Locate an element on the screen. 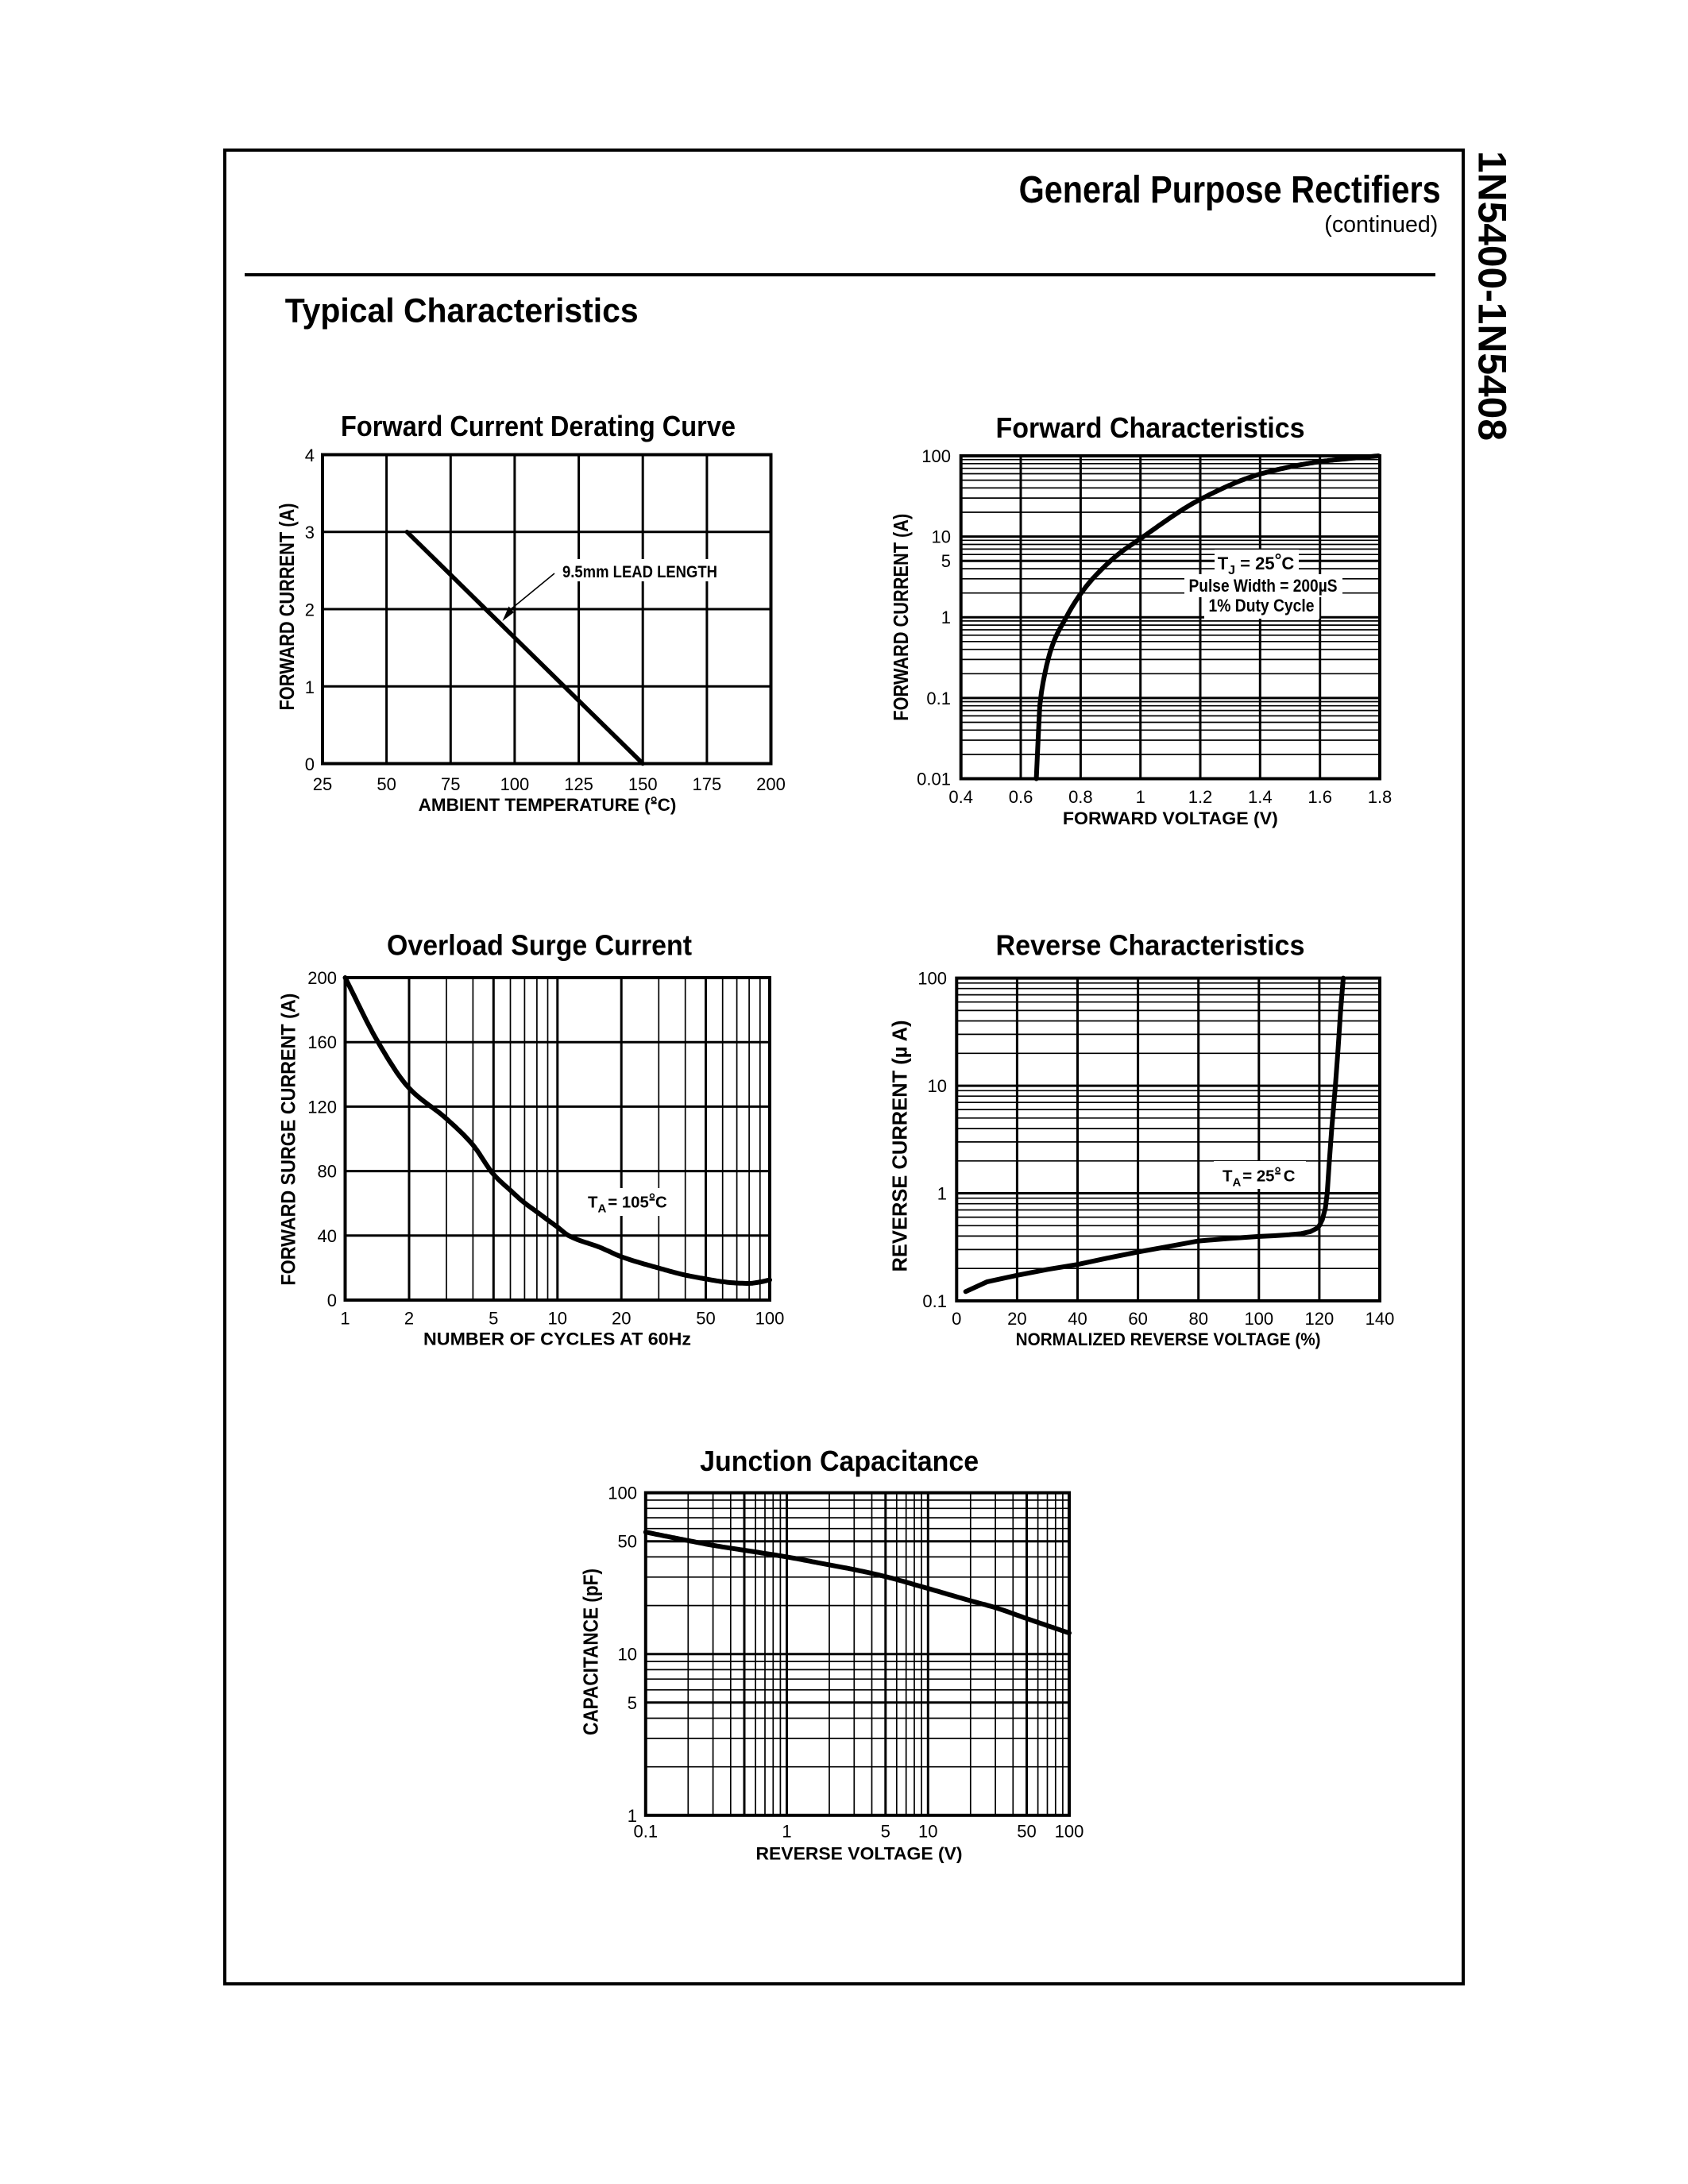  svg-text: 0.01 is located at coordinates (934, 779).